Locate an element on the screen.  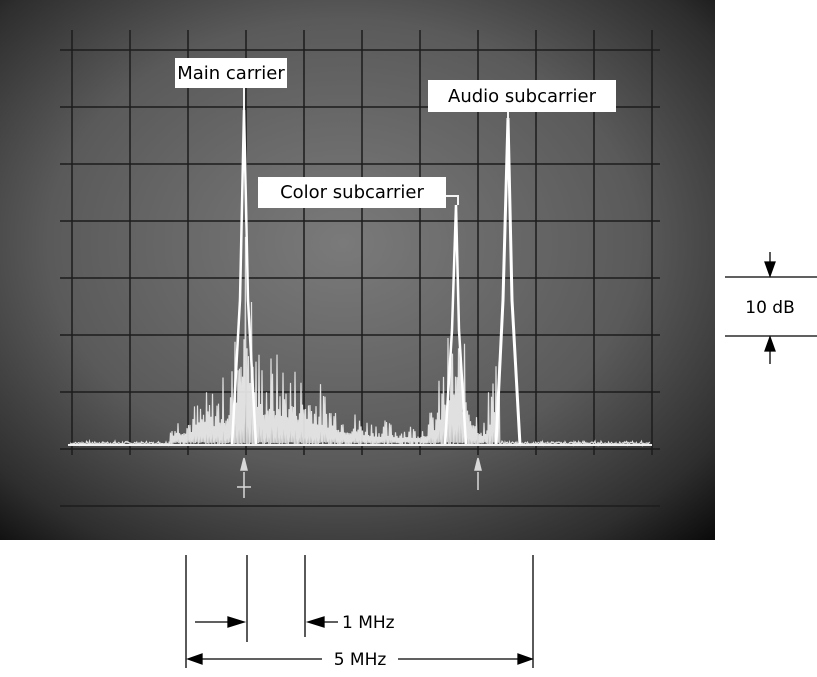
audio-subcarrier-label: Audio subcarrier is located at coordinates (522, 96).